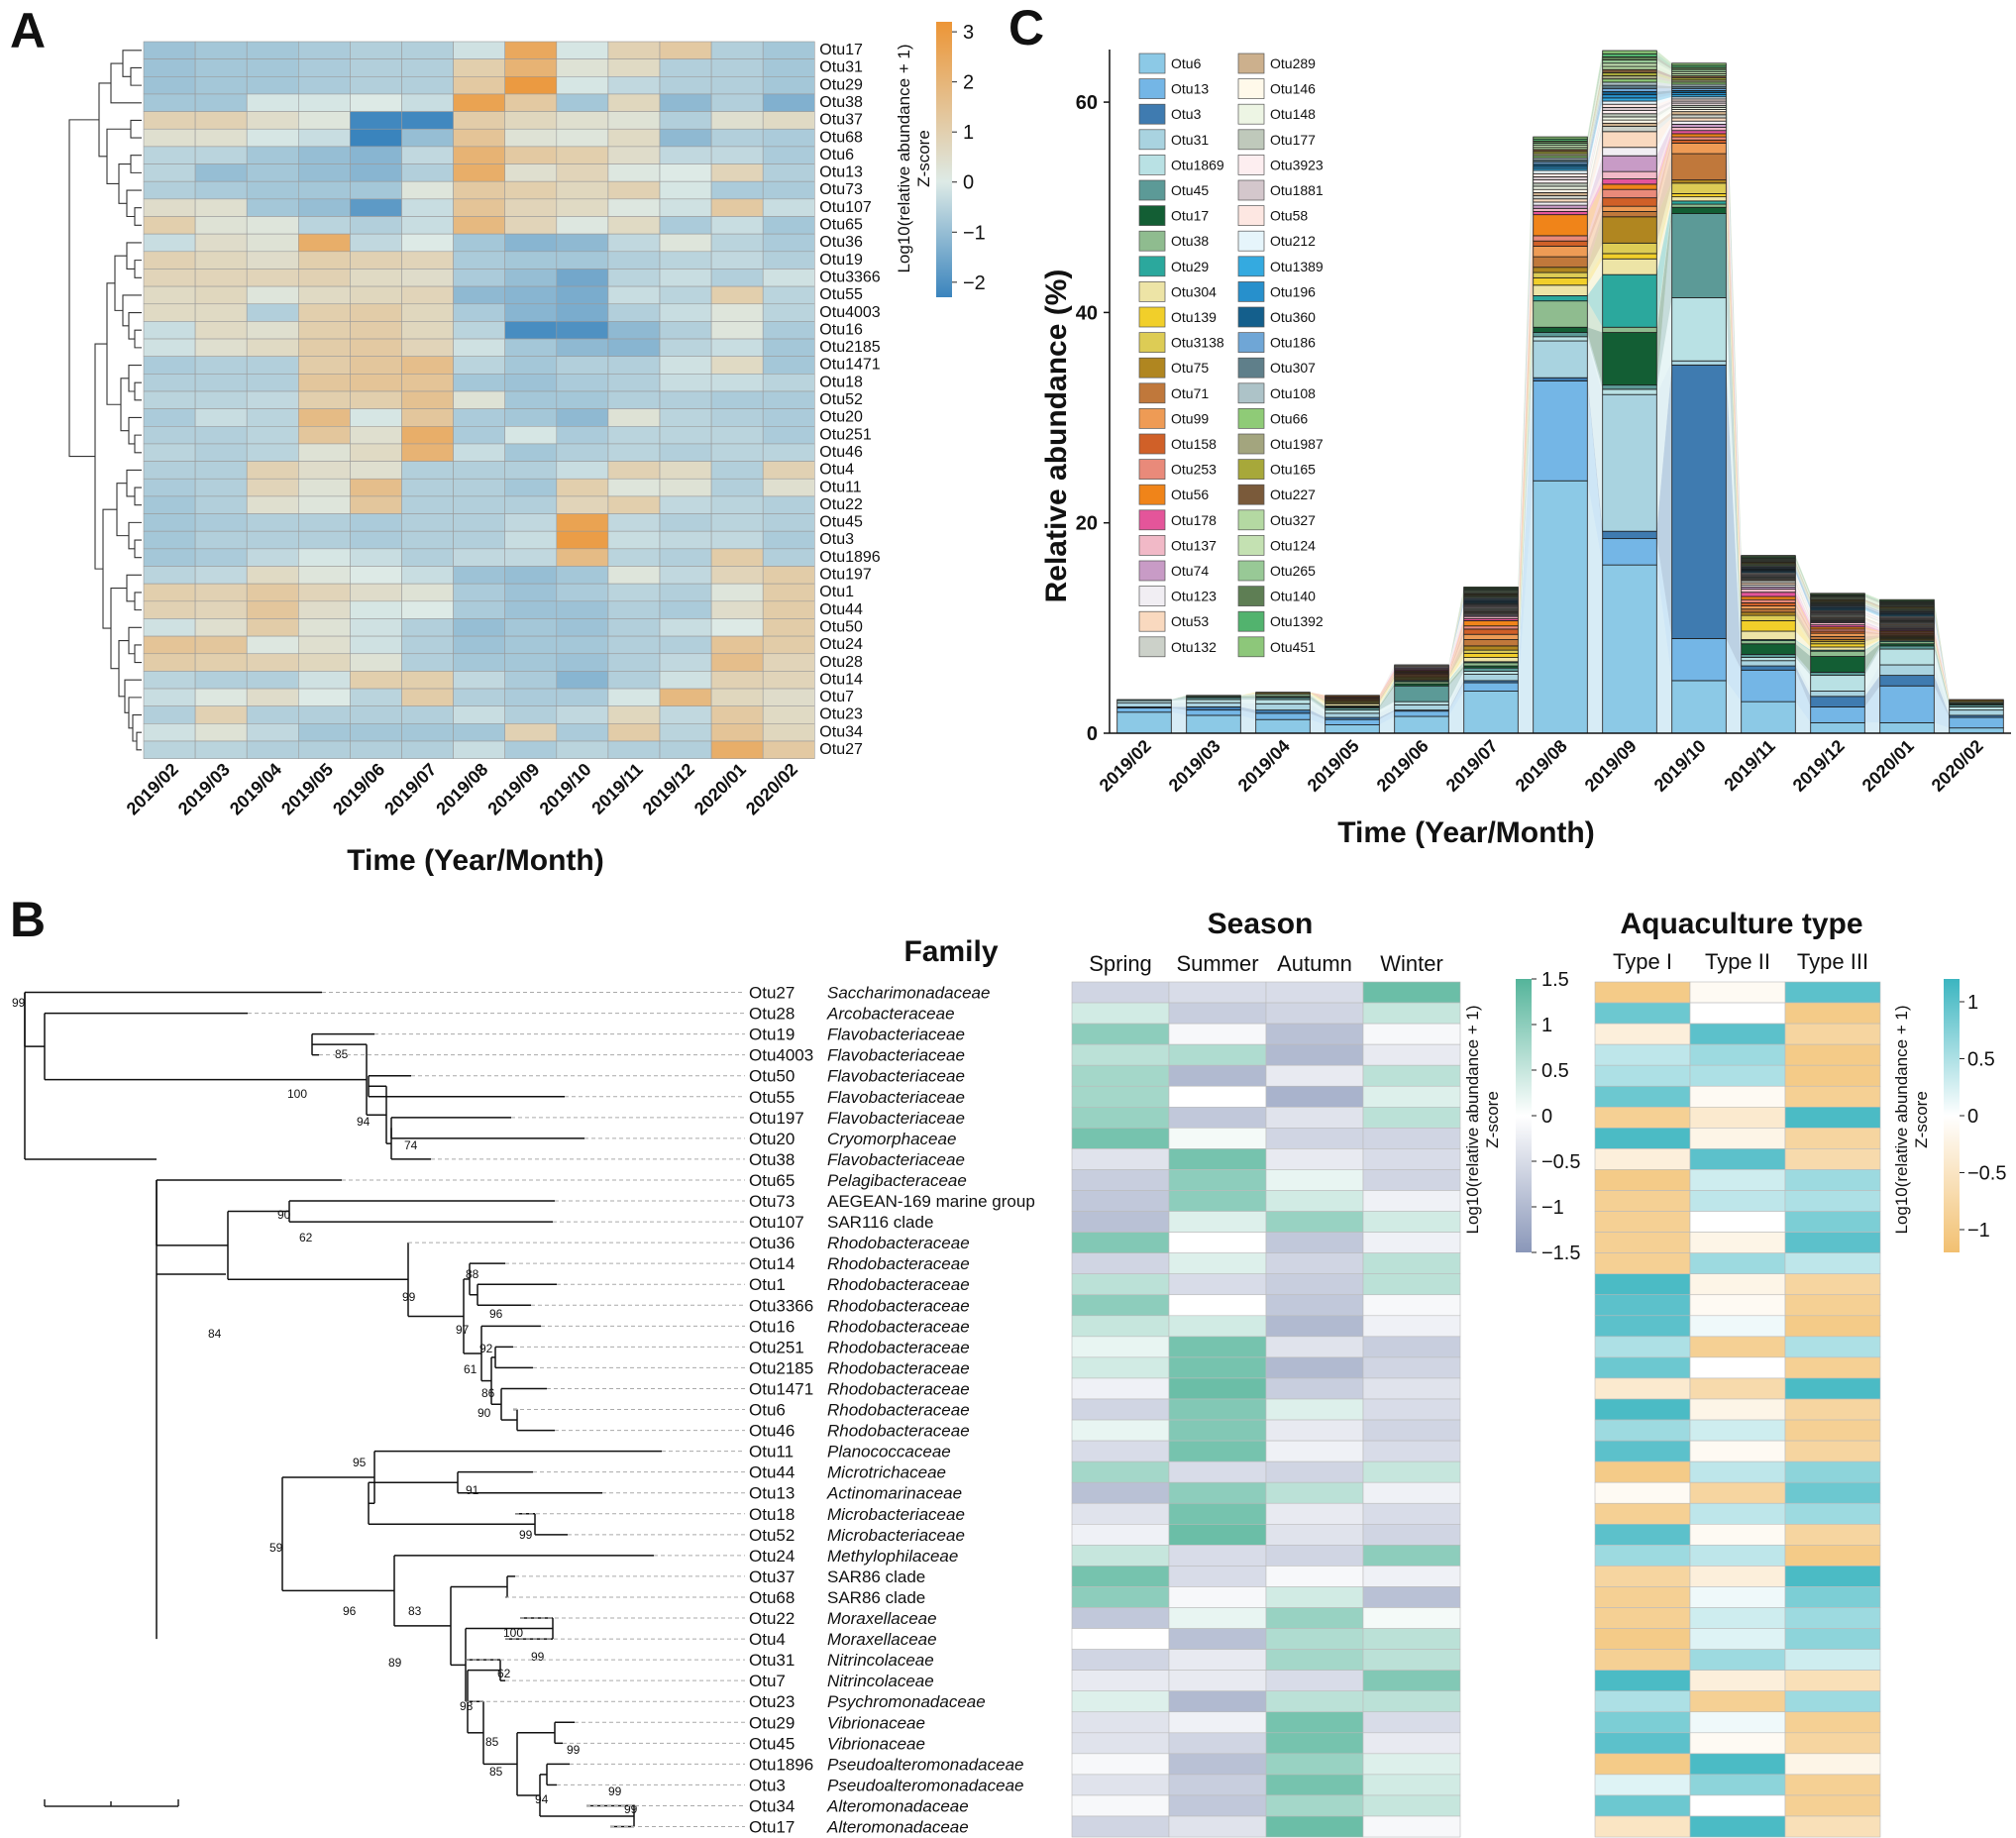  Describe the element at coordinates (28, 919) in the screenshot. I see `panel-label-b: B` at that location.